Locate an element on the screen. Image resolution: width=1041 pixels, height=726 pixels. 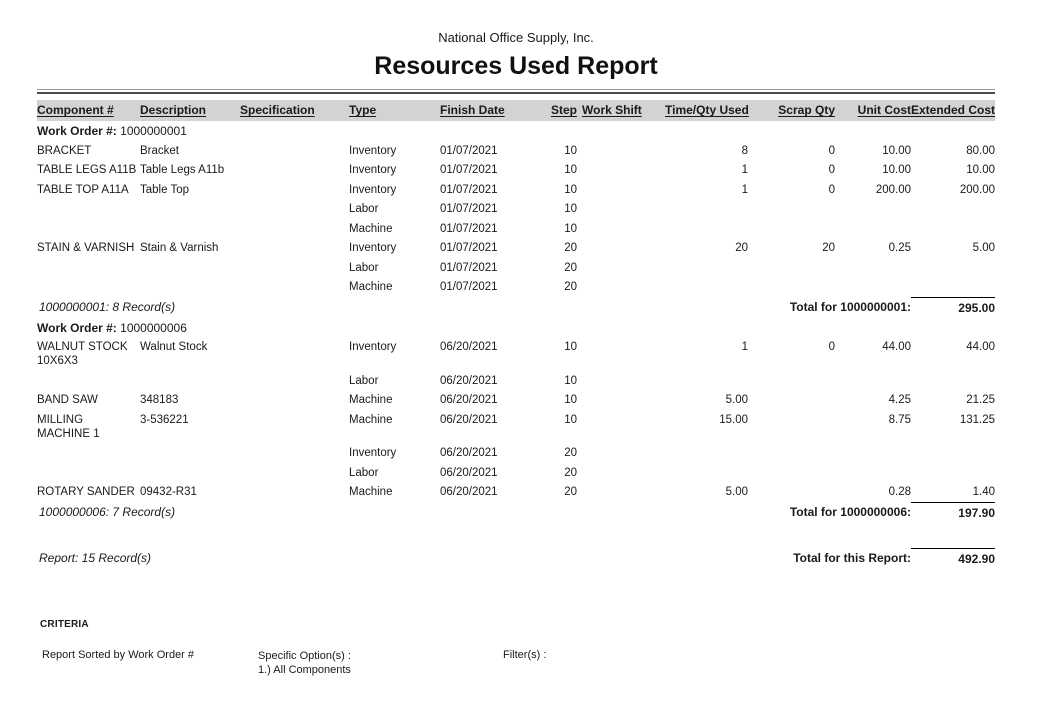
cell-description: Stain & Varnish is located at coordinates (179, 248).